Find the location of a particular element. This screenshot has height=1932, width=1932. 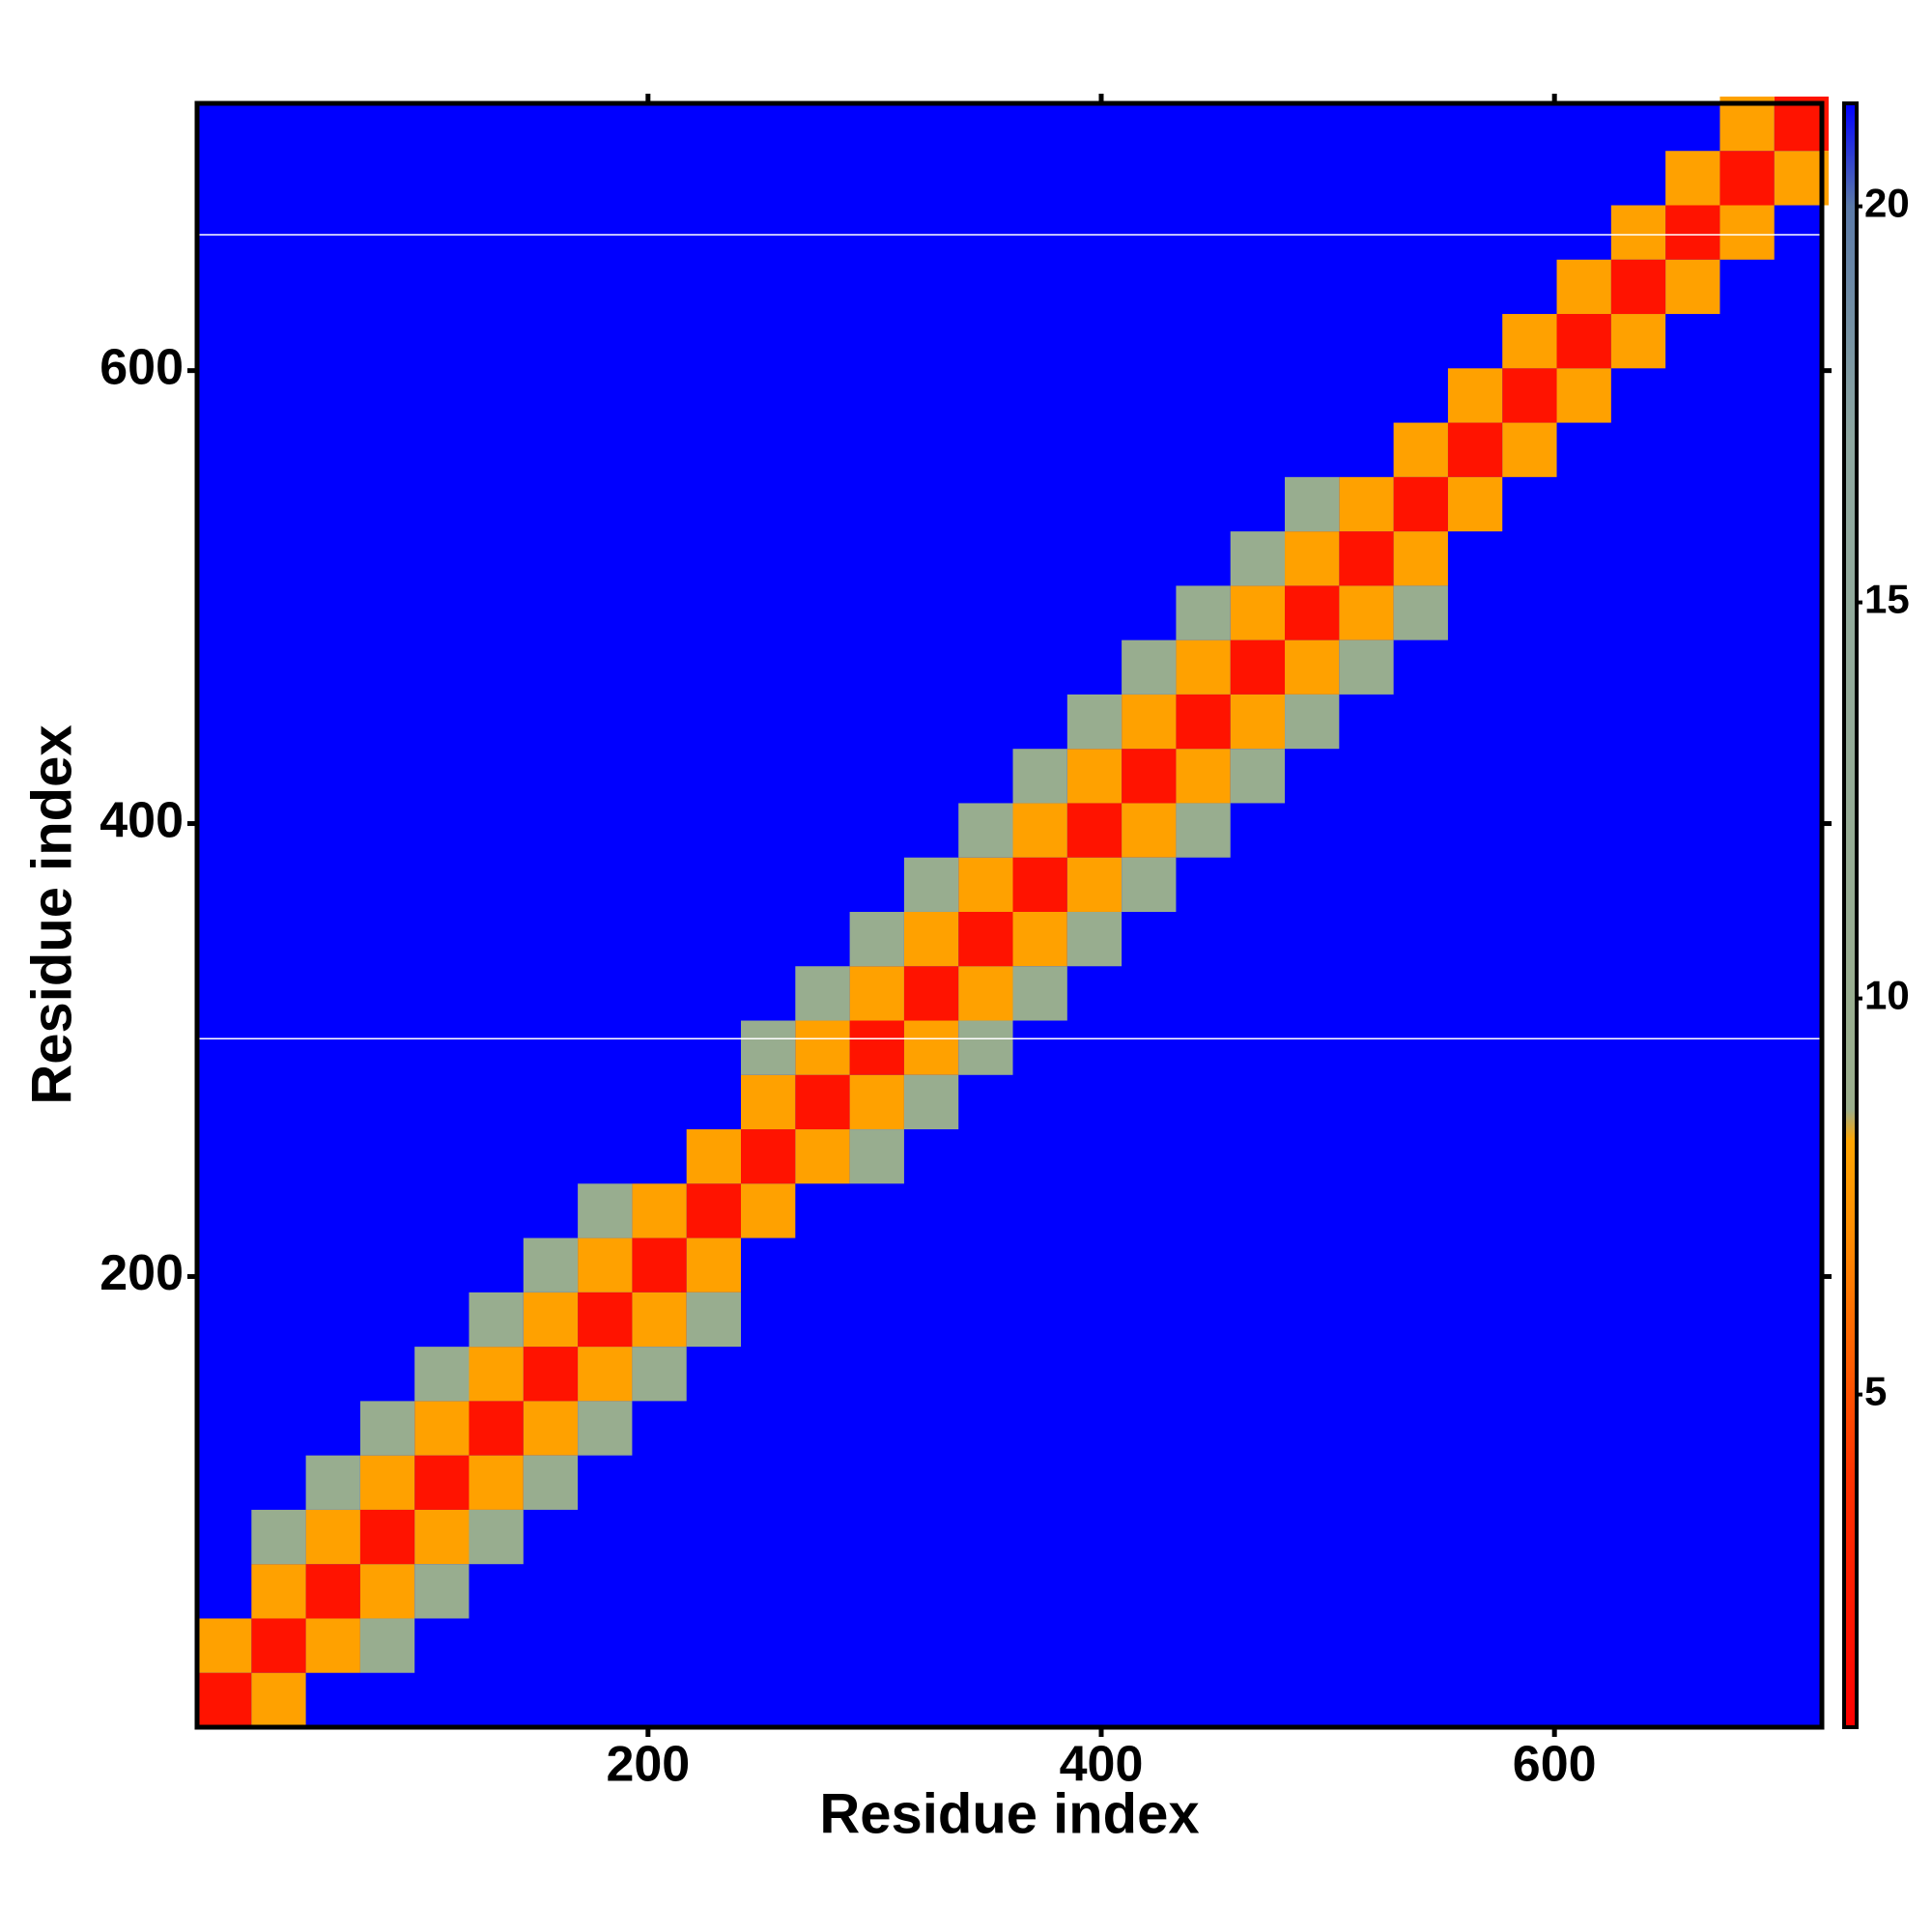

colorbar-tick-label: 5 is located at coordinates (1875, 1391).